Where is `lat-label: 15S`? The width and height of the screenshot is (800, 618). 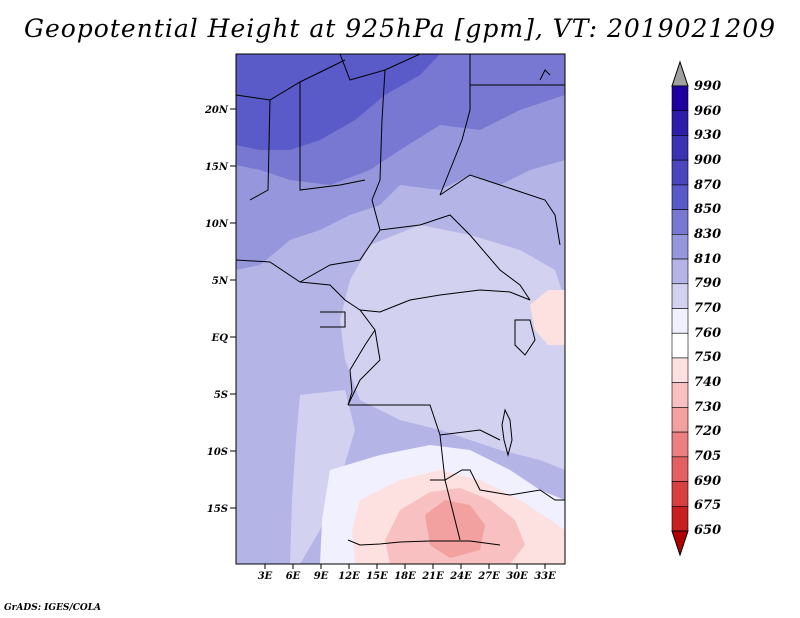
lat-label: 15S is located at coordinates (217, 509).